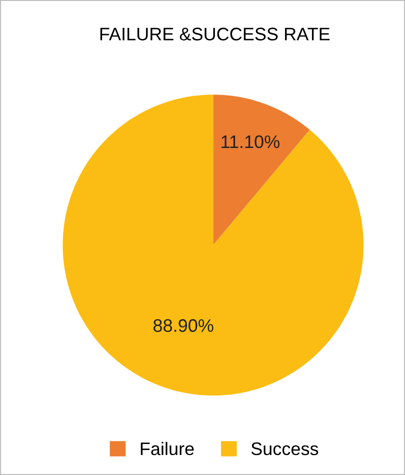 The height and width of the screenshot is (475, 405). What do you see at coordinates (215, 34) in the screenshot?
I see `chart-title: FAILURE &SUCCESS RATE` at bounding box center [215, 34].